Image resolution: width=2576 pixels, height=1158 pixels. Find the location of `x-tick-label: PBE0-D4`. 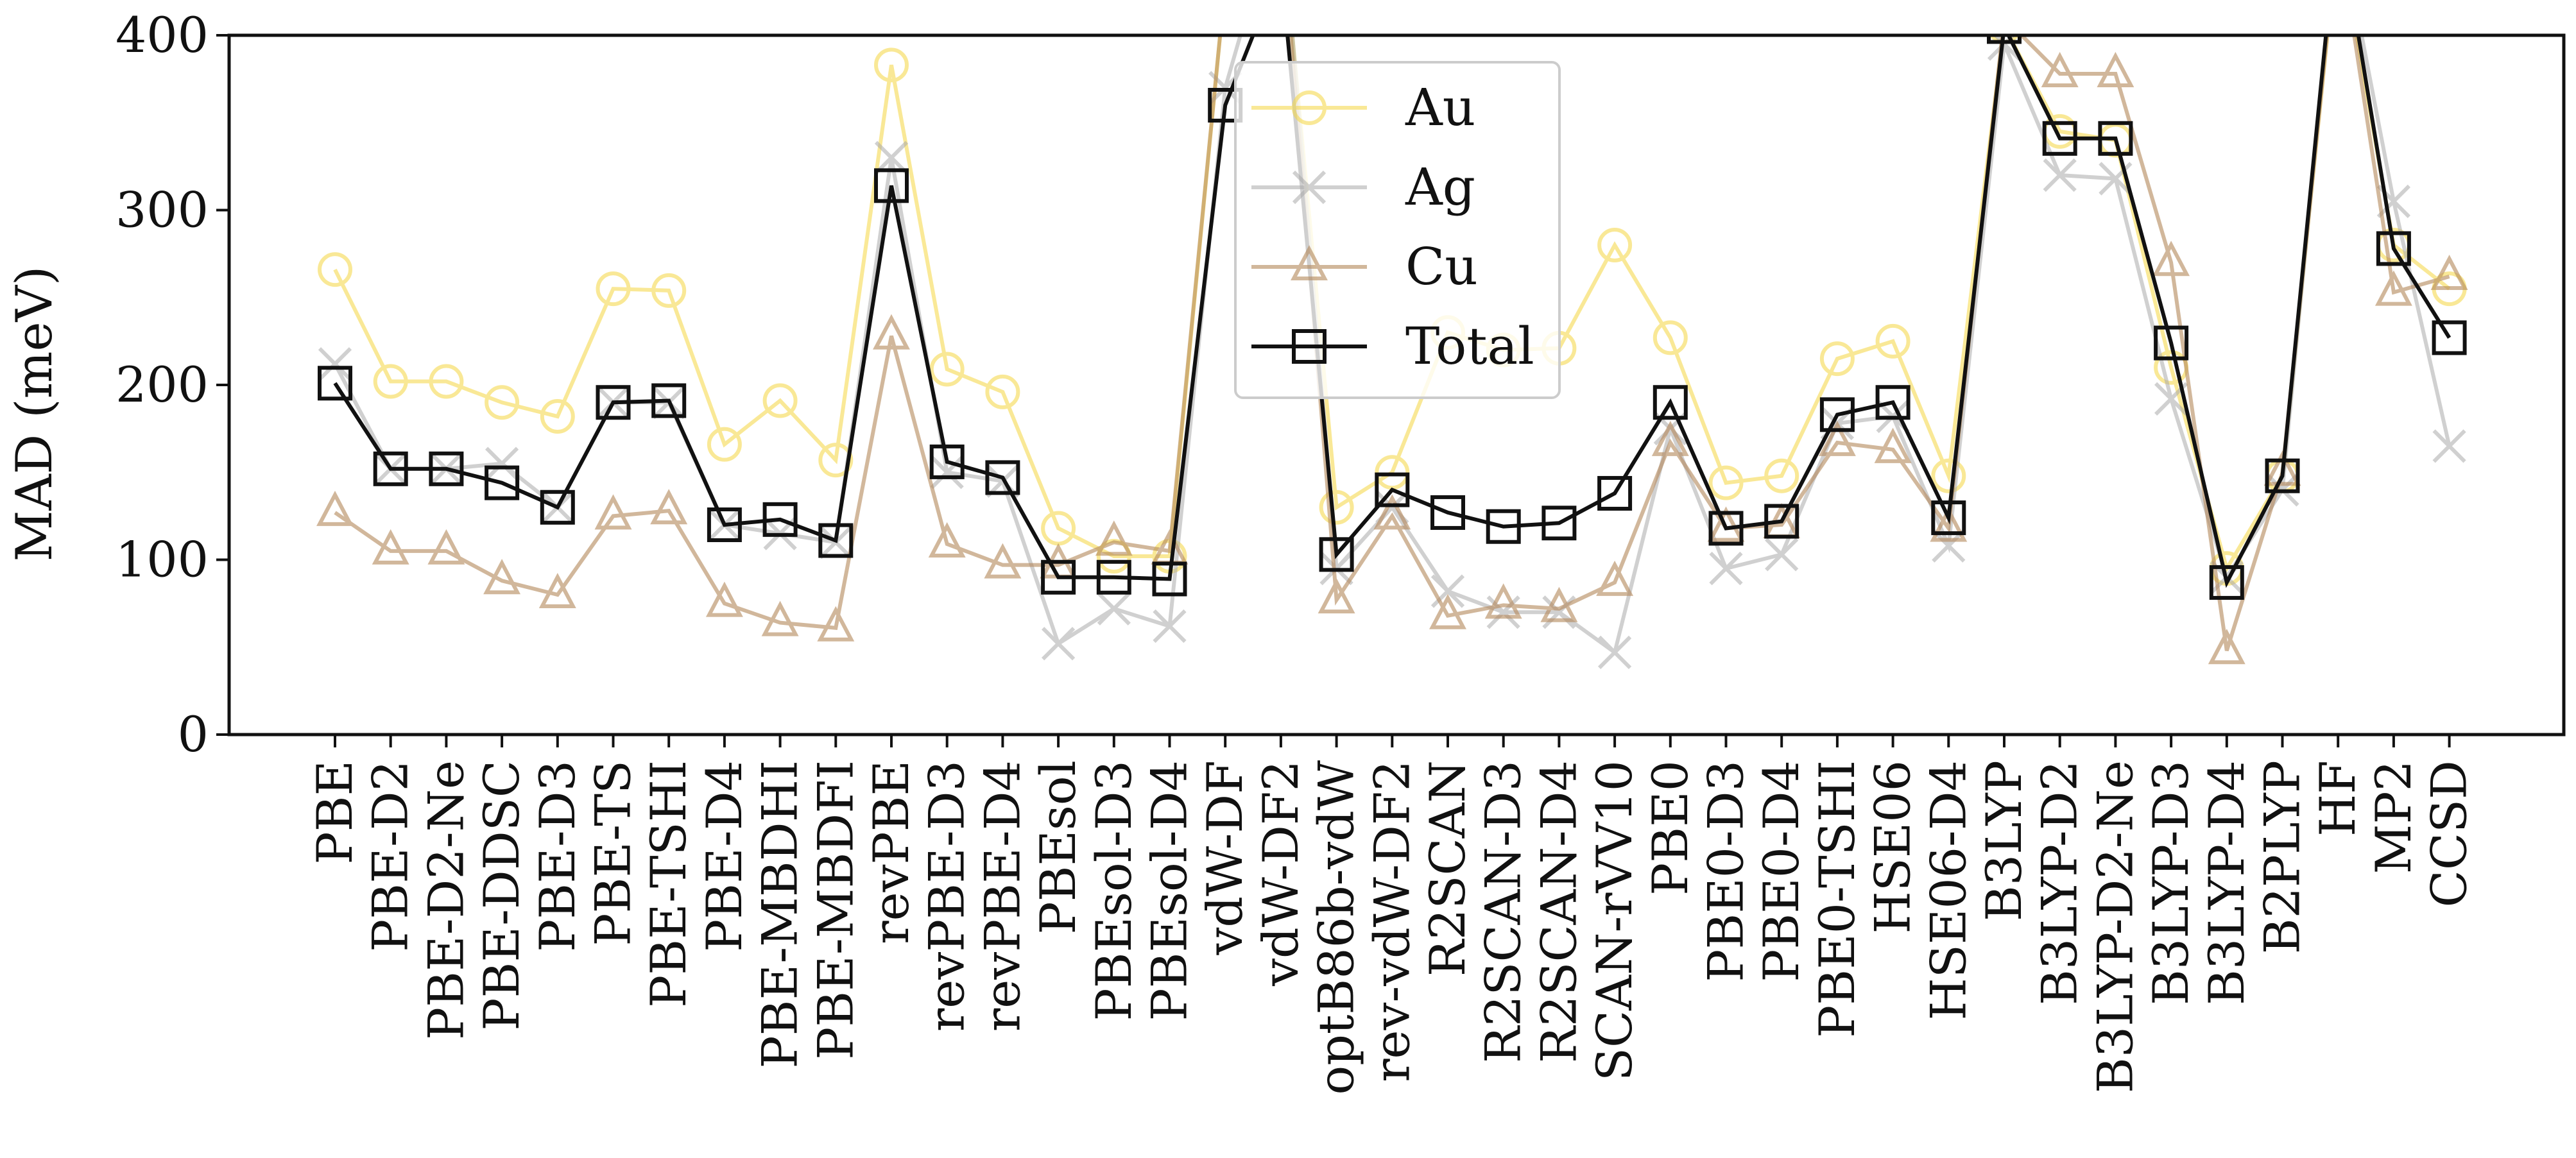

x-tick-label: PBE0-D4 is located at coordinates (1781, 871).